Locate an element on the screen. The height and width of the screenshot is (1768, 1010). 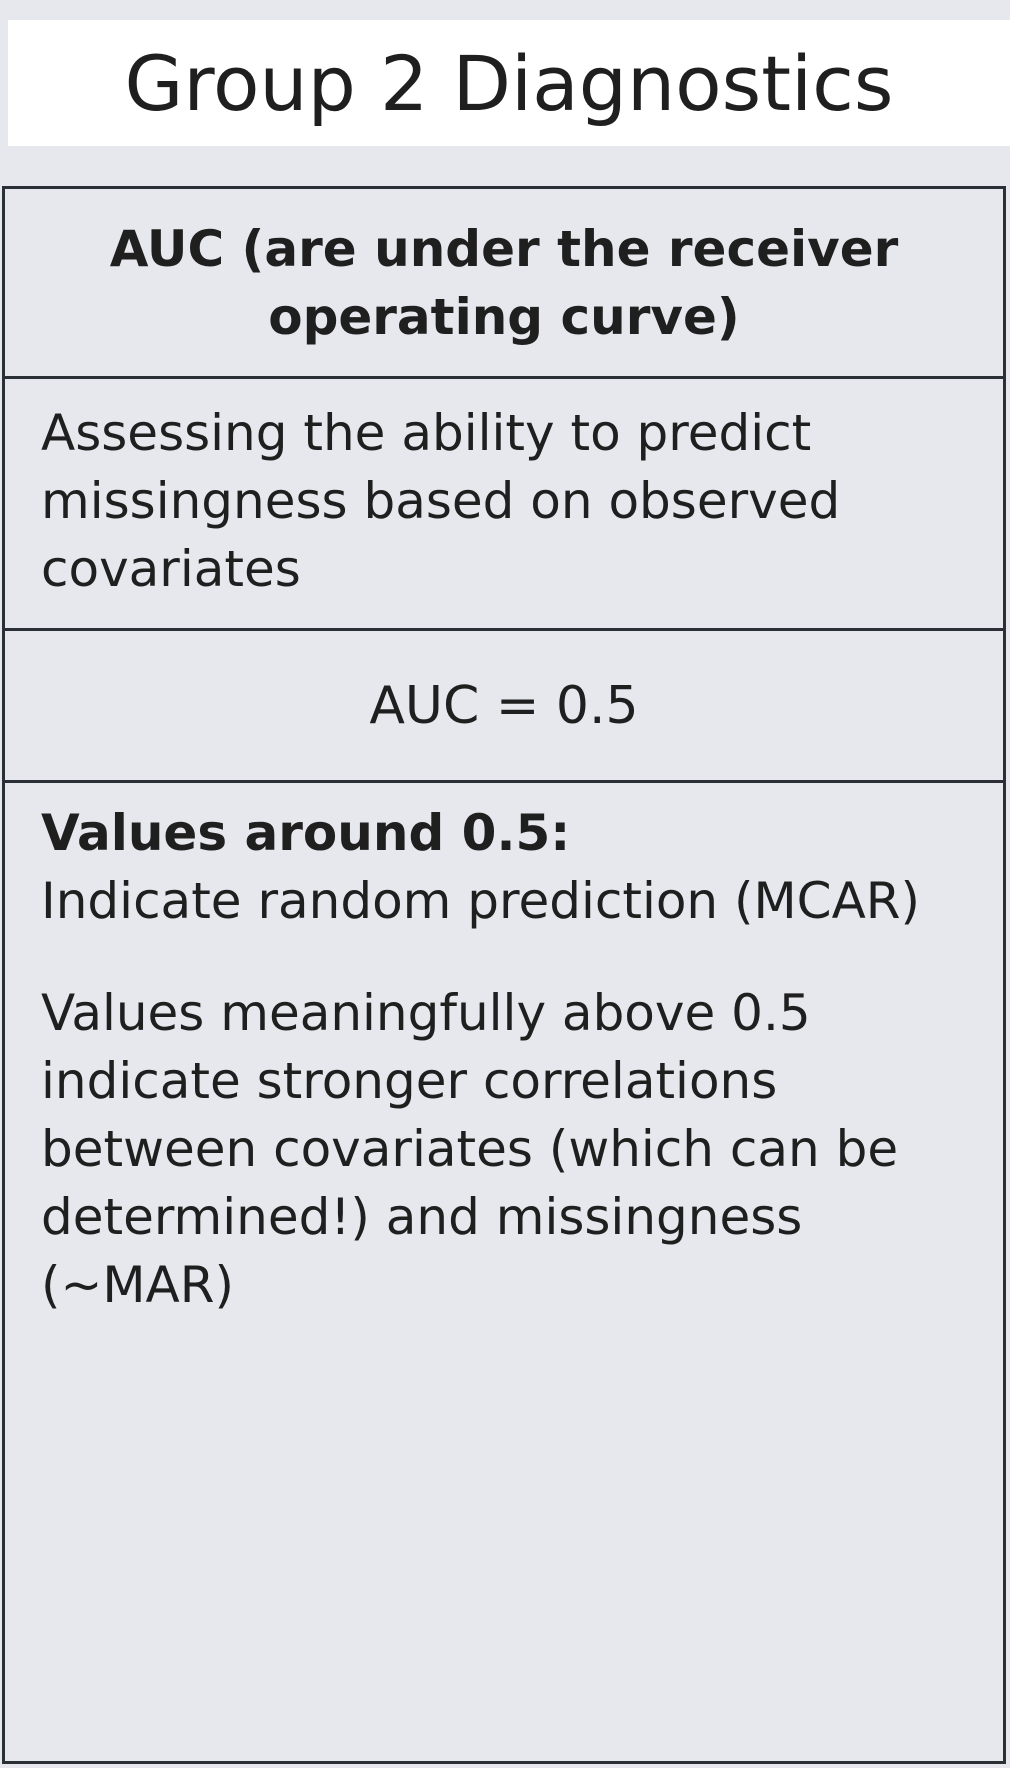
page-title: Group 2 Diagnostics is located at coordinates (509, 83).